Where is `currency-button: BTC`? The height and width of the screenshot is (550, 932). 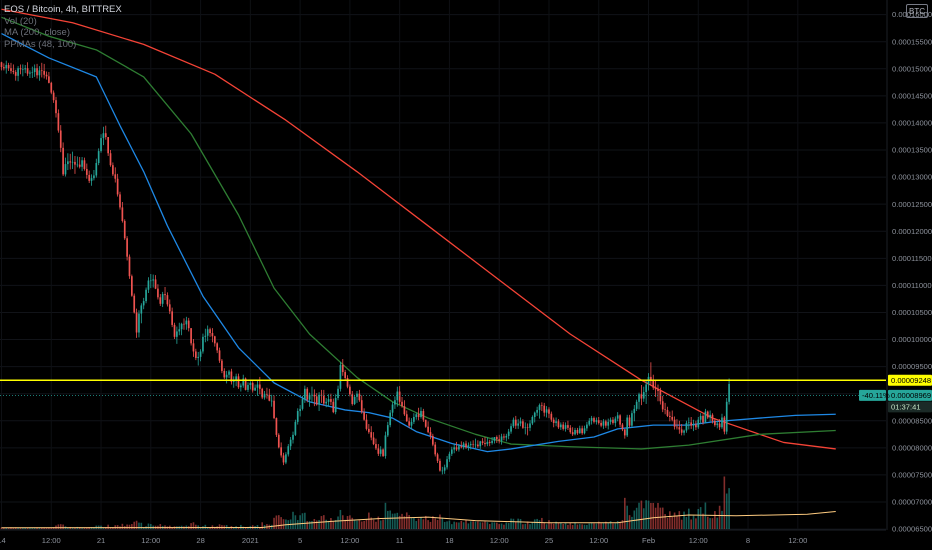
currency-button: BTC is located at coordinates (917, 11).